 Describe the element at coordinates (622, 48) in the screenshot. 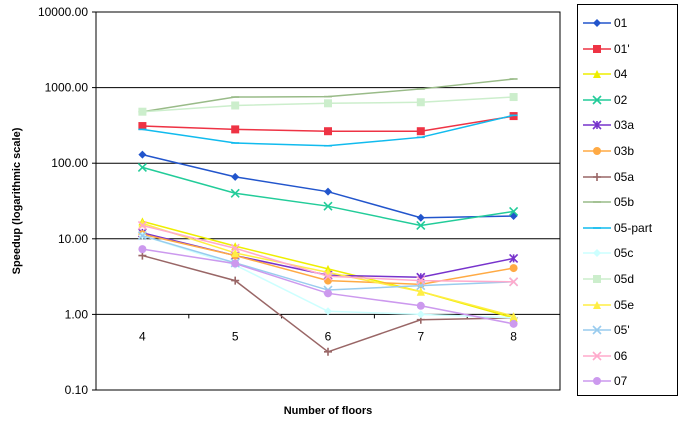

I see `legend-label: 01'` at that location.